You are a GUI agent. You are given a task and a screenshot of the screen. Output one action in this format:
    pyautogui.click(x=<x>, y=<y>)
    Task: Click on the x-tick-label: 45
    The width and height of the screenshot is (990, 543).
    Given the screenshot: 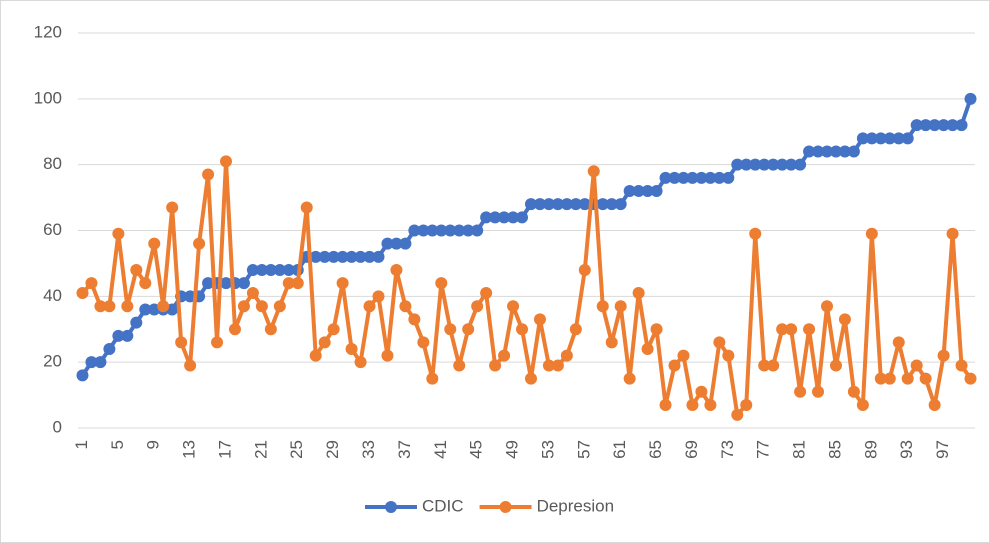 What is the action you would take?
    pyautogui.click(x=476, y=449)
    